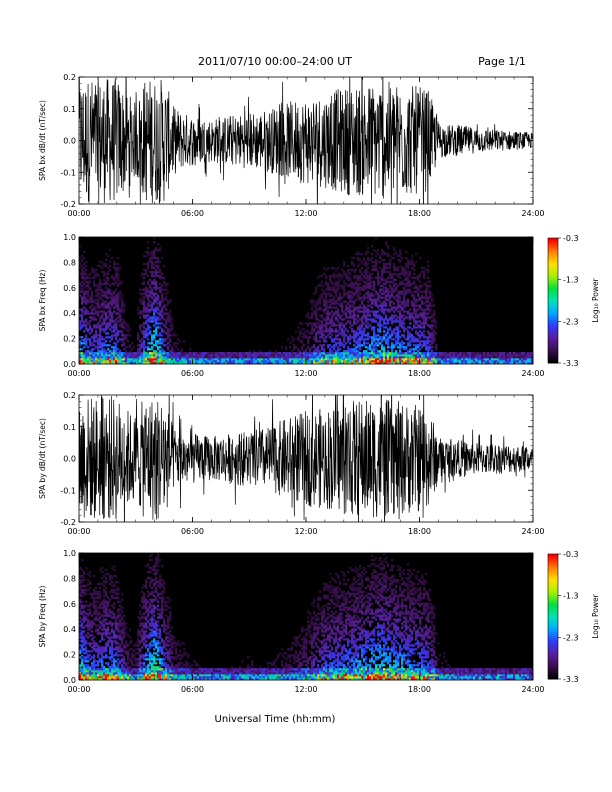 This screenshot has height=792, width=612. Describe the element at coordinates (275, 719) in the screenshot. I see `x-axis-title: Universal Time (hh:mm)` at that location.